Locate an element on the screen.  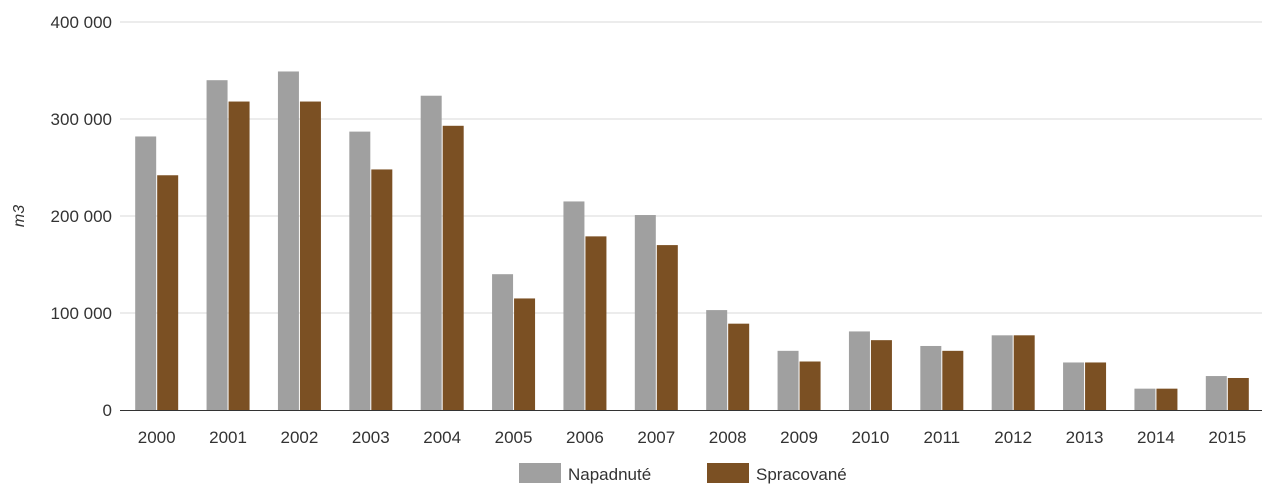
y-tick-label: 0 is located at coordinates (107, 410).